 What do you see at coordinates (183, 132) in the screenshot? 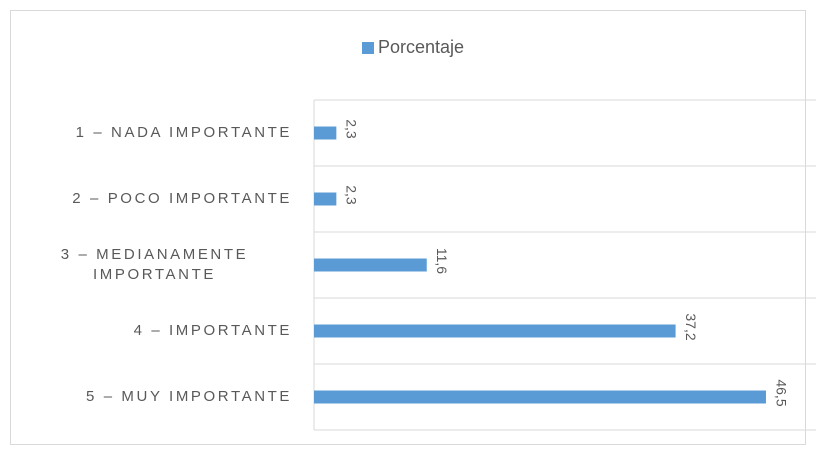
I see `category-text: 1 – NADA IMPORTANTE` at bounding box center [183, 132].